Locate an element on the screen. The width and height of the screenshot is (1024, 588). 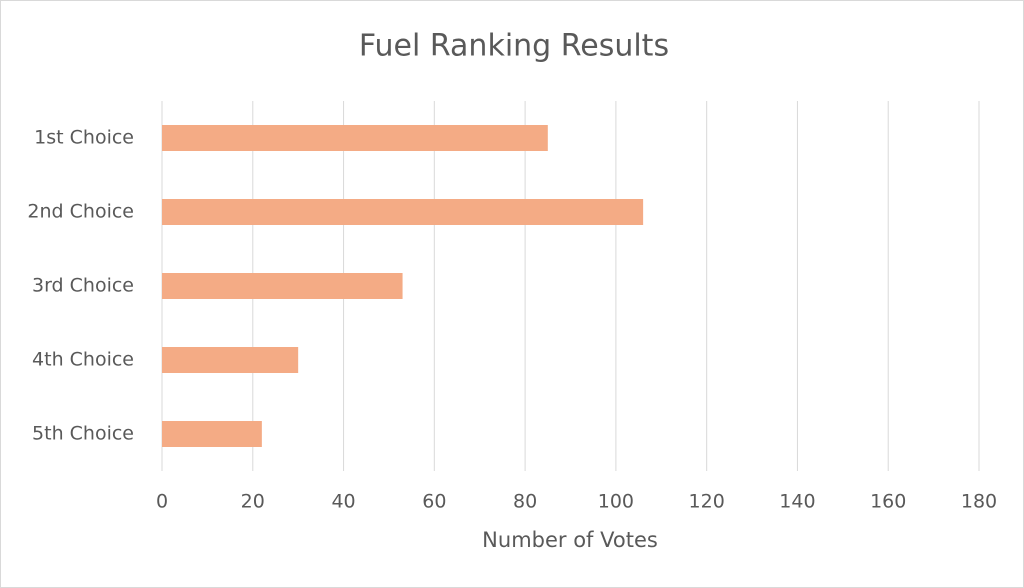
y-tick-label: 3rd Choice is located at coordinates (83, 286).